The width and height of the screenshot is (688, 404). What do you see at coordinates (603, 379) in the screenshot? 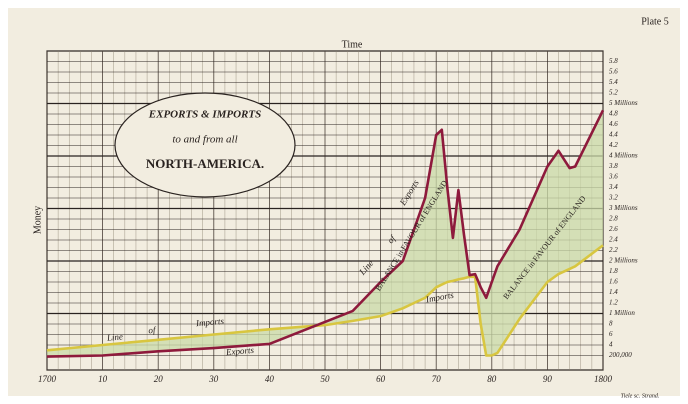
I see `x-tick-label: 1800` at bounding box center [603, 379].